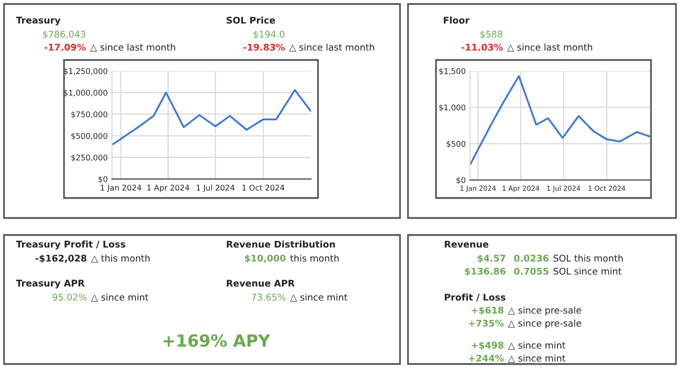 The image size is (680, 367). Describe the element at coordinates (488, 310) in the screenshot. I see `text: +$618` at that location.